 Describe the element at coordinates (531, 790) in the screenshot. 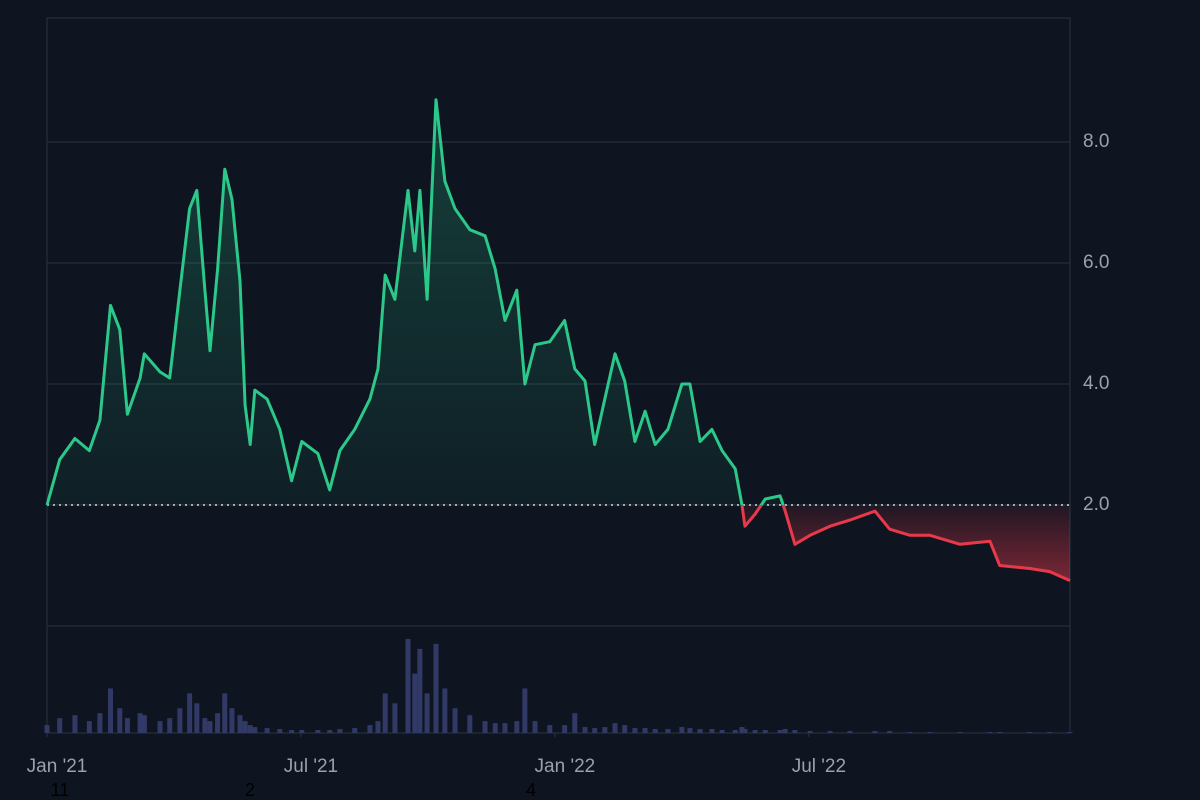

I see `x-sublabel: 4` at that location.